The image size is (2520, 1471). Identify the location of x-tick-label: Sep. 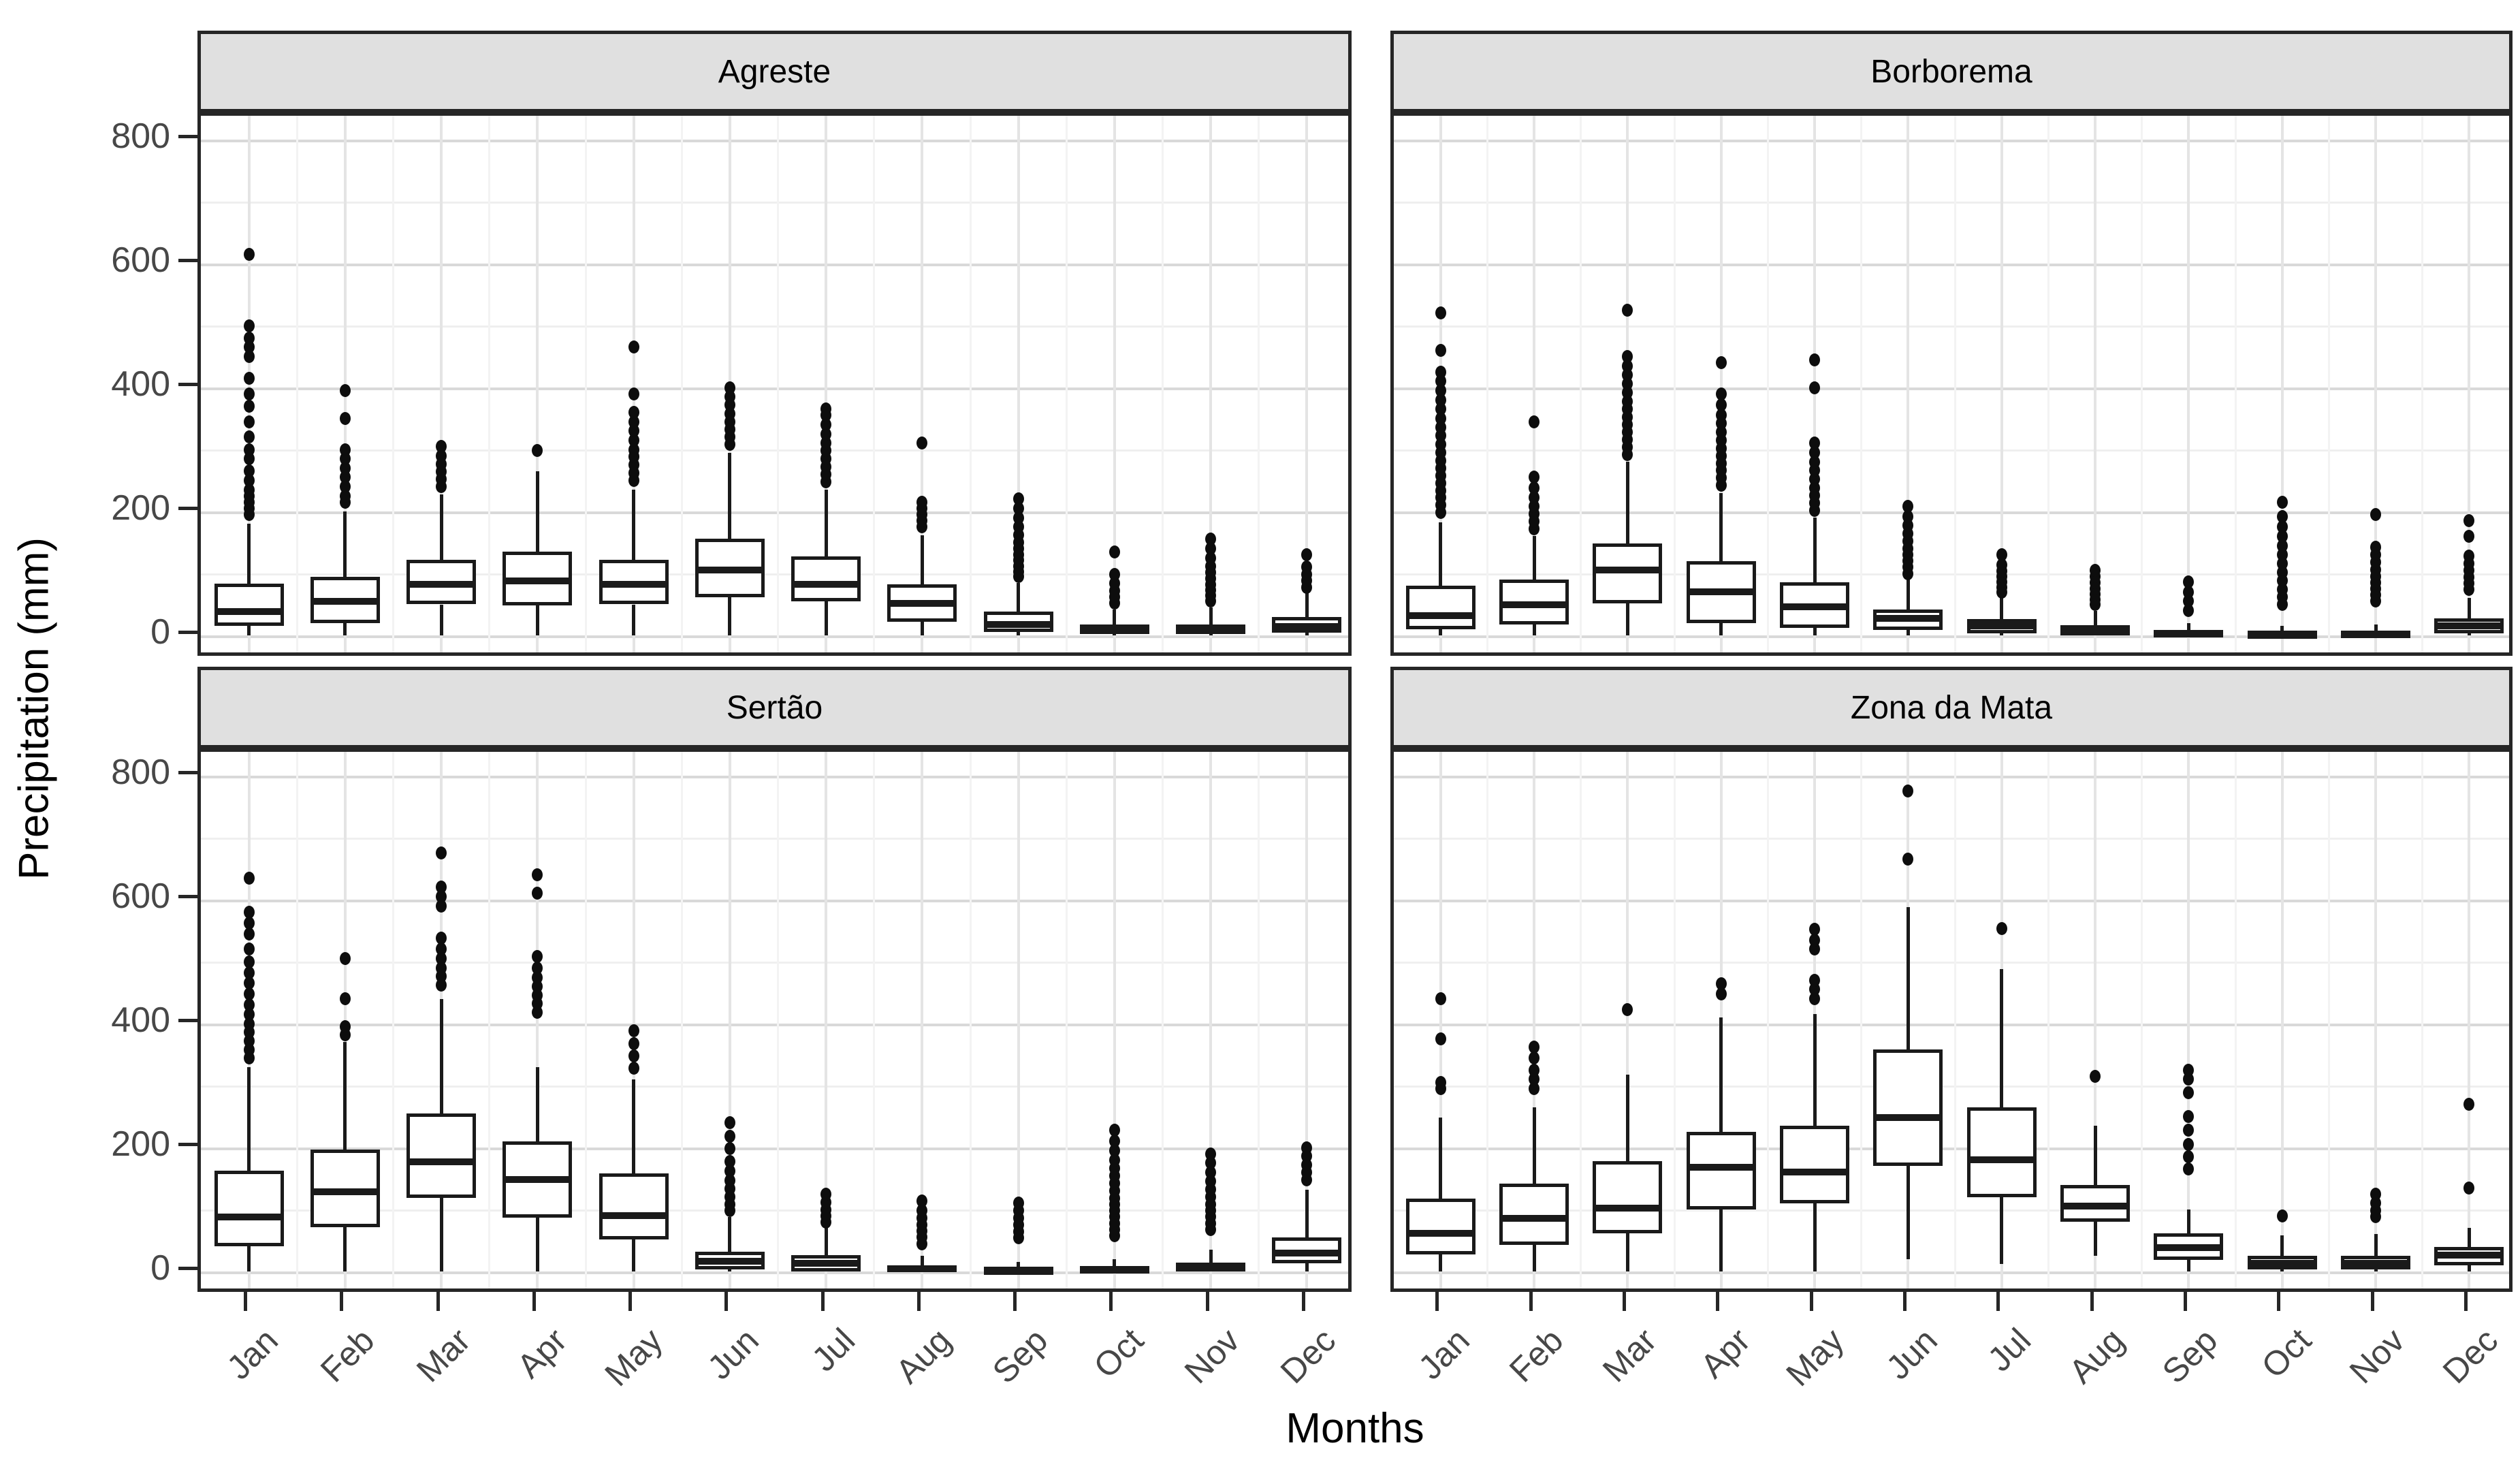
(1020, 1355).